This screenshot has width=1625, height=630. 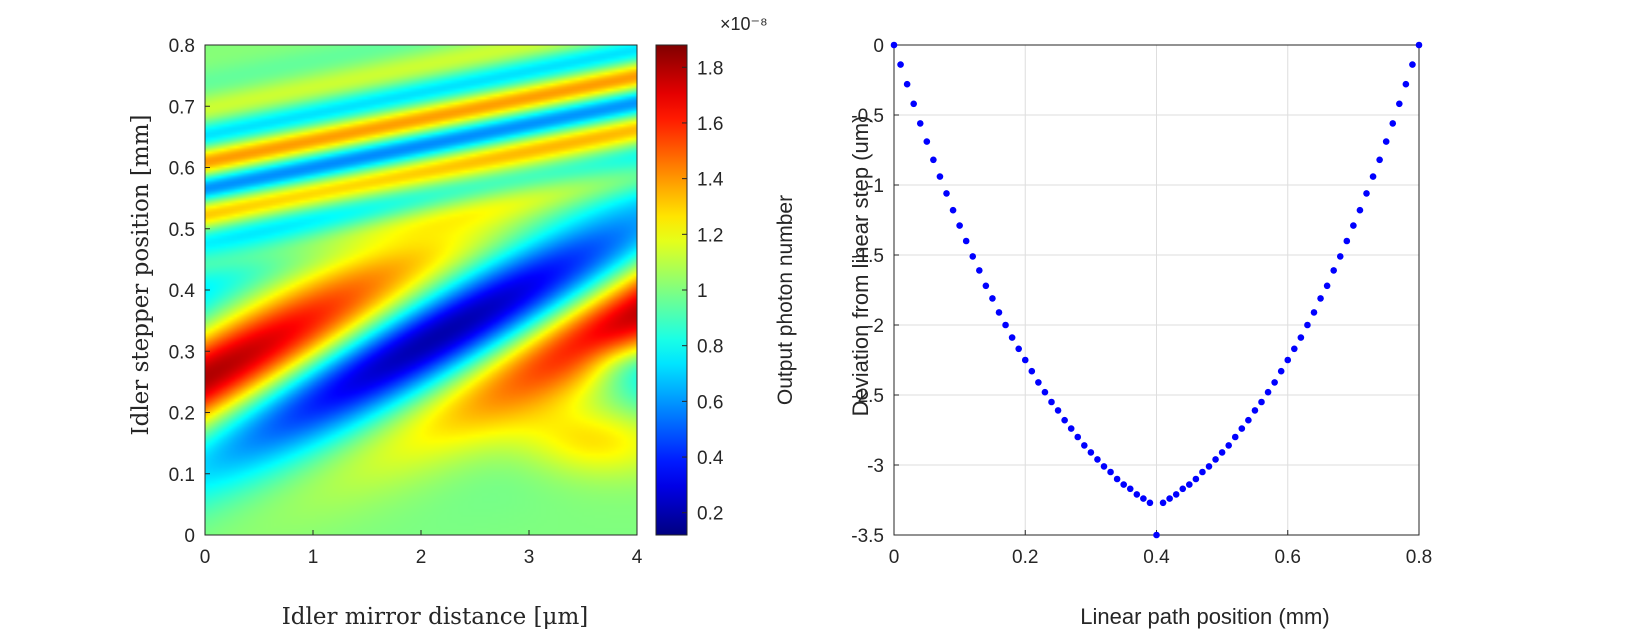 I want to click on scatter-ytick-label: -3.5, so click(x=867, y=536).